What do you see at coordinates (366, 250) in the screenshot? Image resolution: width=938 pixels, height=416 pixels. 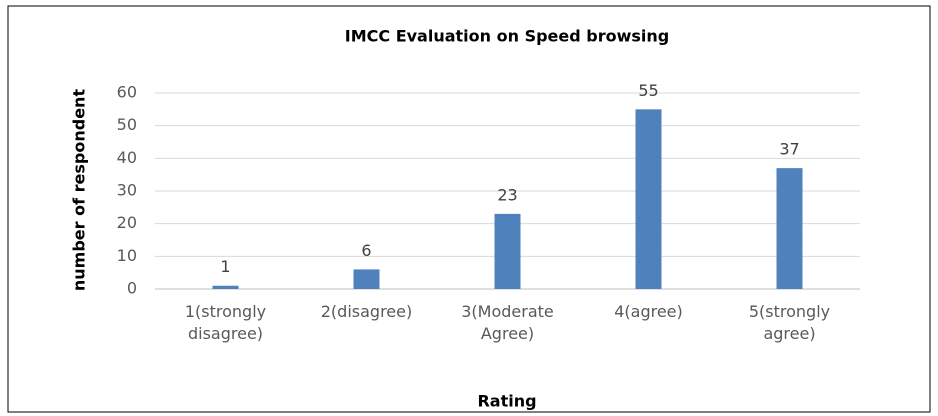 I see `data-label: 6` at bounding box center [366, 250].